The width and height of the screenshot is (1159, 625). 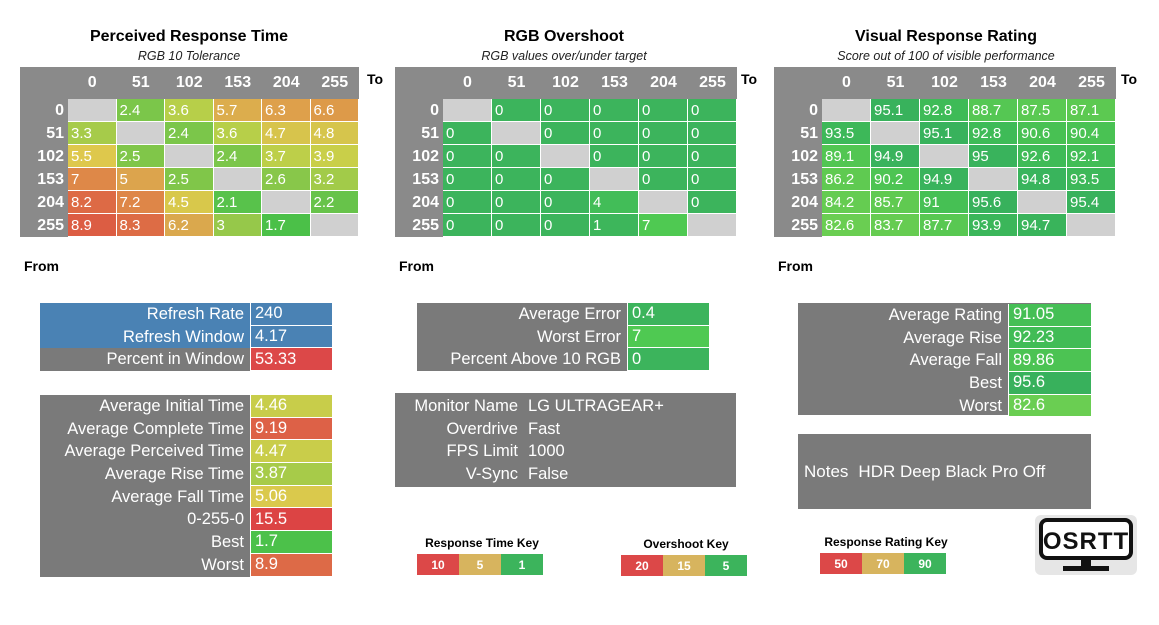 What do you see at coordinates (334, 202) in the screenshot?
I see `matrix-cell: 2.2` at bounding box center [334, 202].